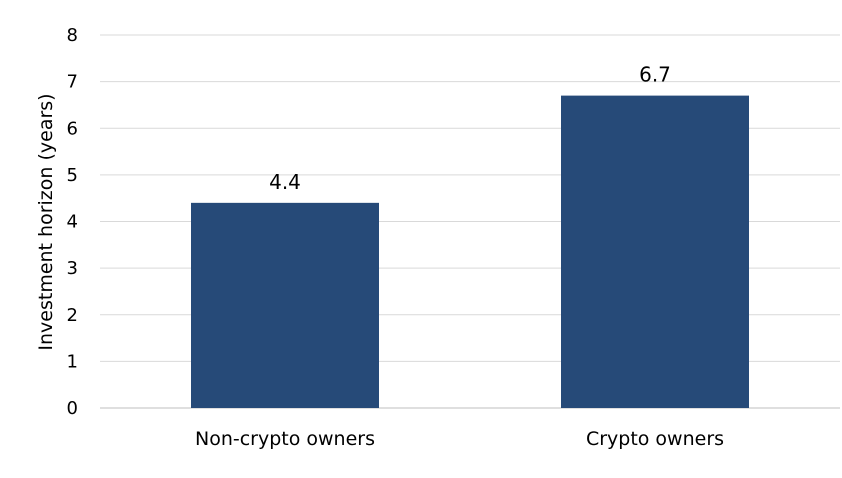  Describe the element at coordinates (72, 315) in the screenshot. I see `y-tick-label: 2` at that location.